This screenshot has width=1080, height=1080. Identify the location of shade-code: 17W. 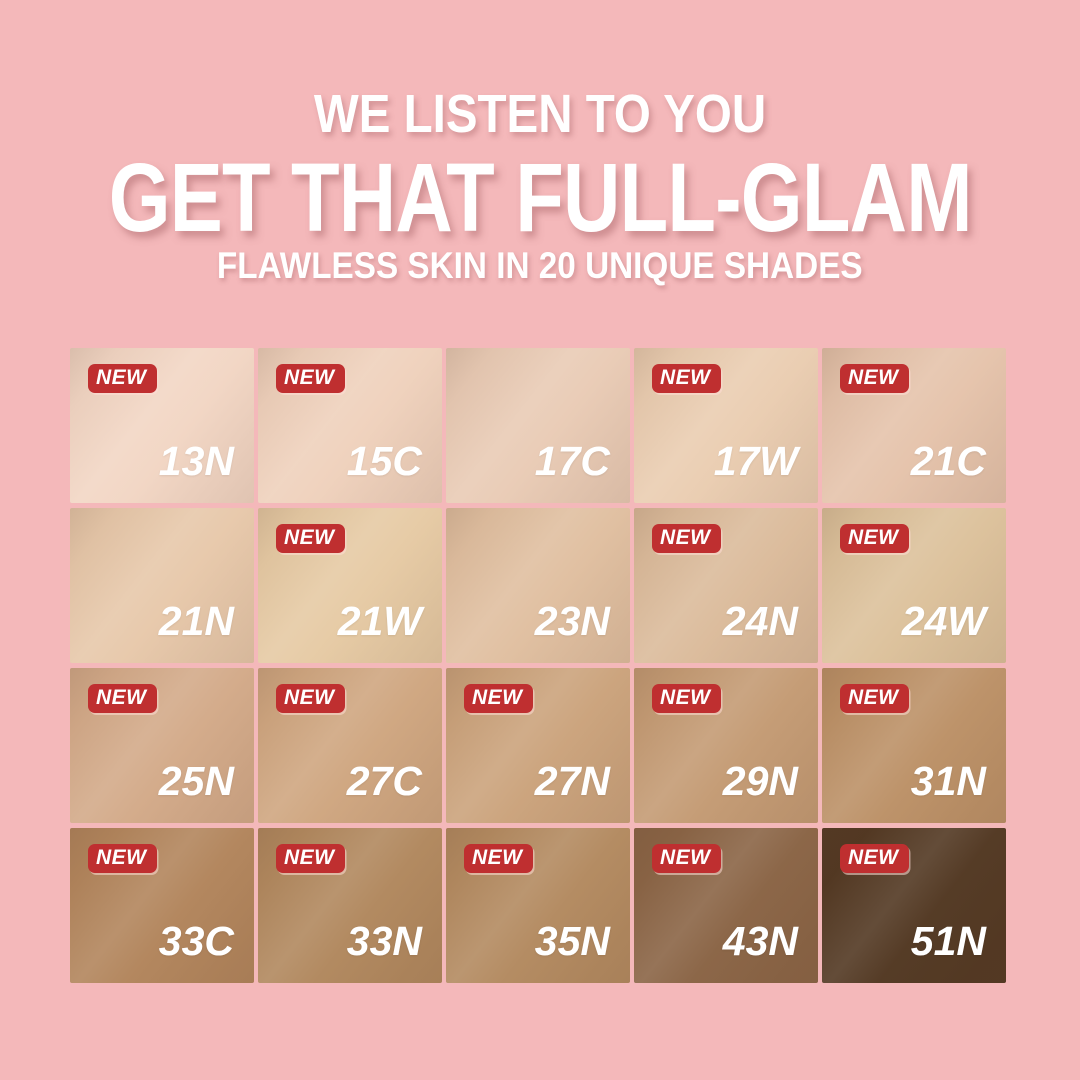
(755, 461).